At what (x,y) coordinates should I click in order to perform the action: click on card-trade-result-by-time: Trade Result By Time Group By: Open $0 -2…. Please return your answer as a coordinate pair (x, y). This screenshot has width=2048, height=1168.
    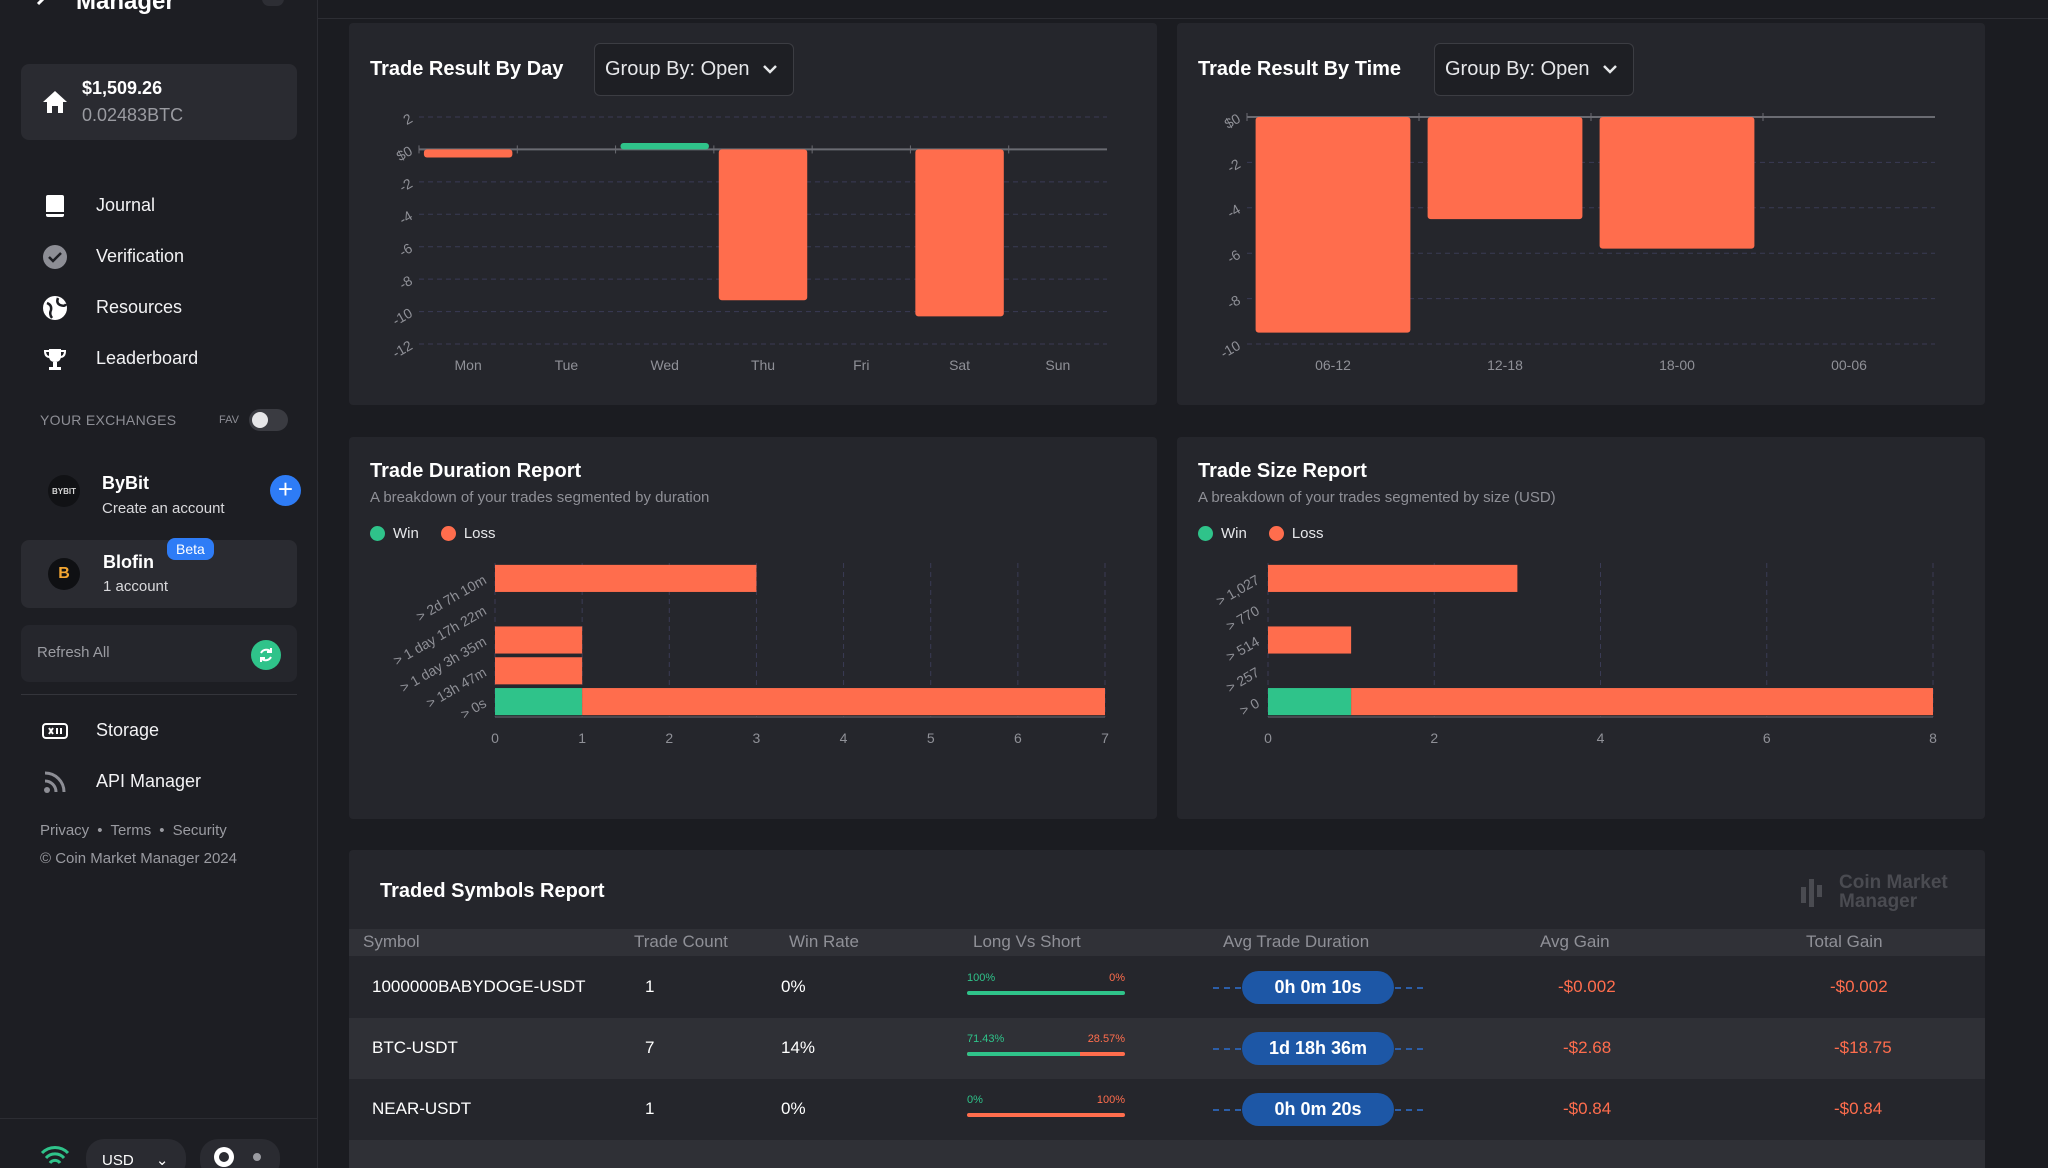
    Looking at the image, I should click on (1581, 214).